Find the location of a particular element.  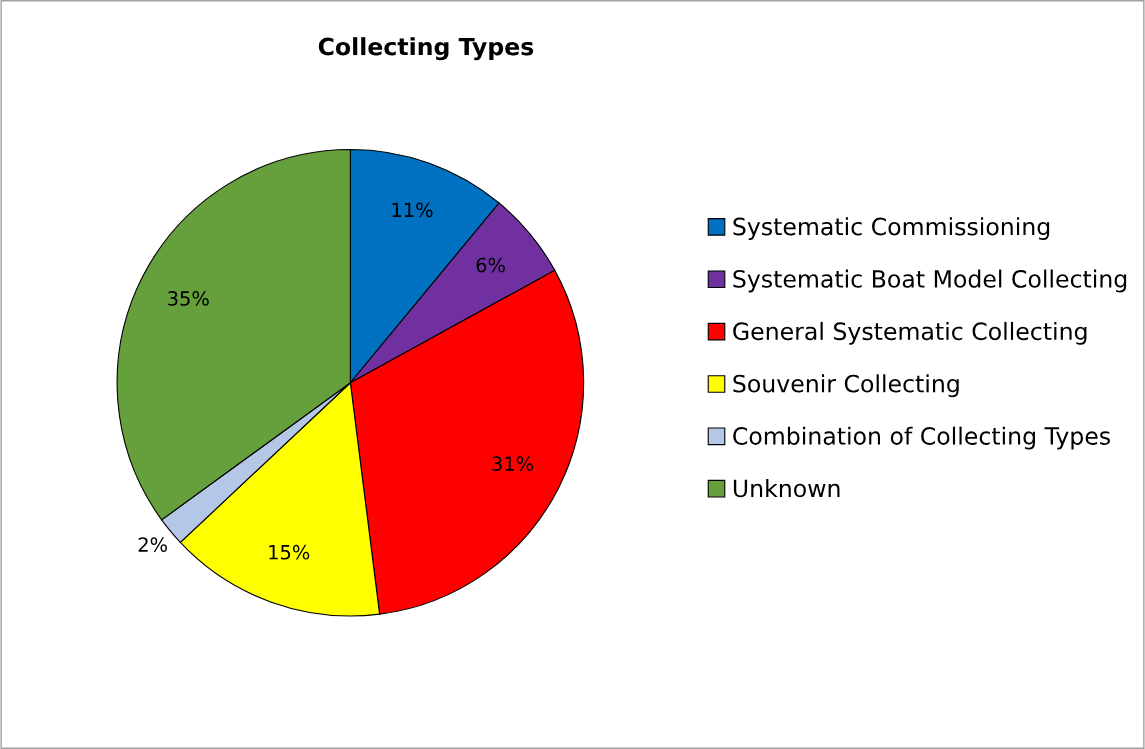

data-label: 35% is located at coordinates (188, 298).